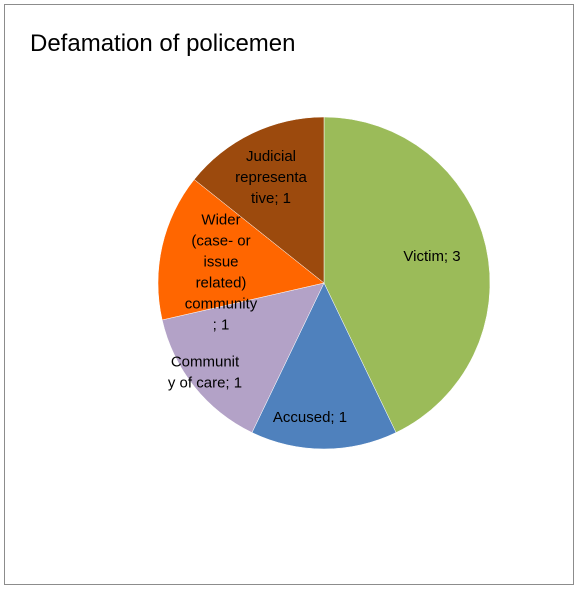  Describe the element at coordinates (163, 43) in the screenshot. I see `chart-title: Defamation of policemen` at that location.